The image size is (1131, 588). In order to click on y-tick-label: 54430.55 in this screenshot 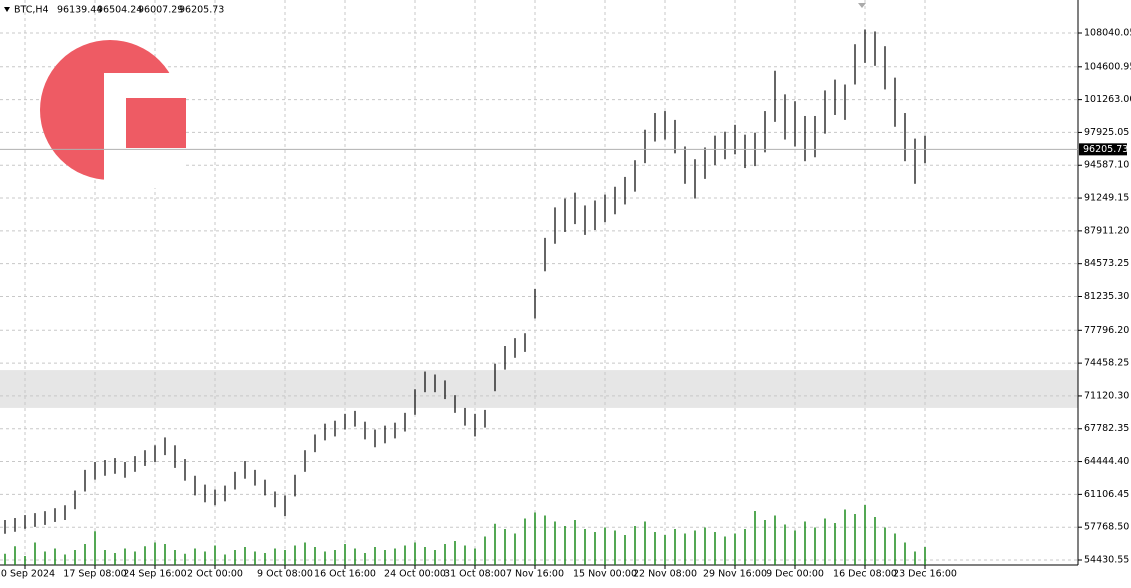, I will do `click(1106, 560)`.